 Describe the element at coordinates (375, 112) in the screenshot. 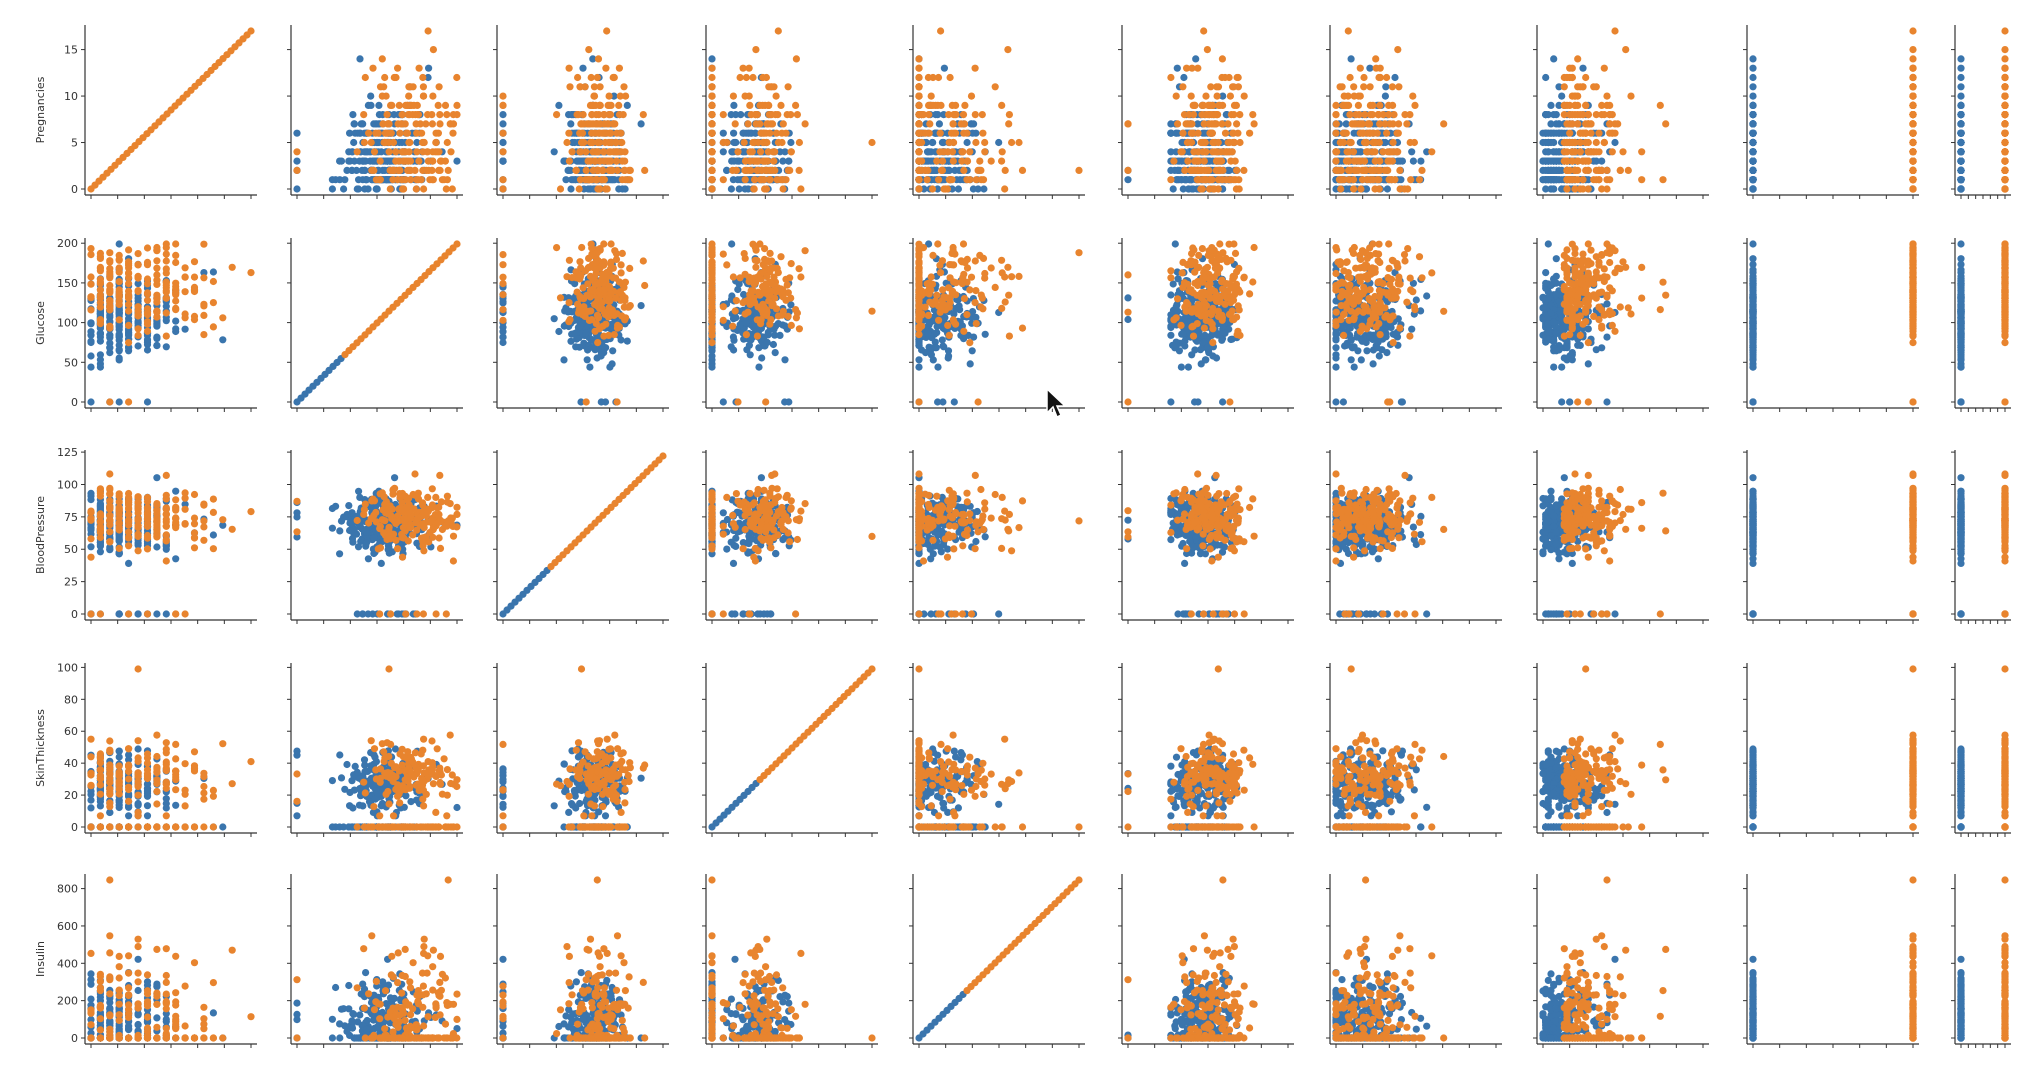

I see `panel-pregnancies-vs-glucose` at that location.